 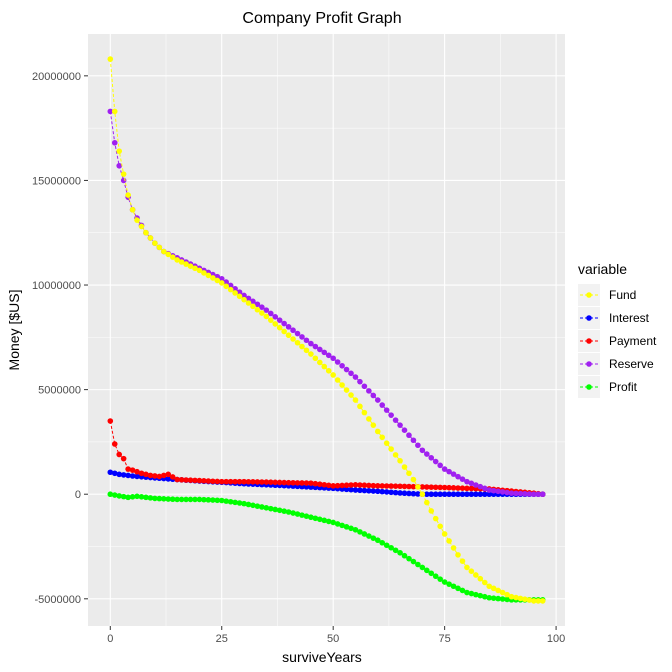 I want to click on series-payment, so click(x=326, y=458).